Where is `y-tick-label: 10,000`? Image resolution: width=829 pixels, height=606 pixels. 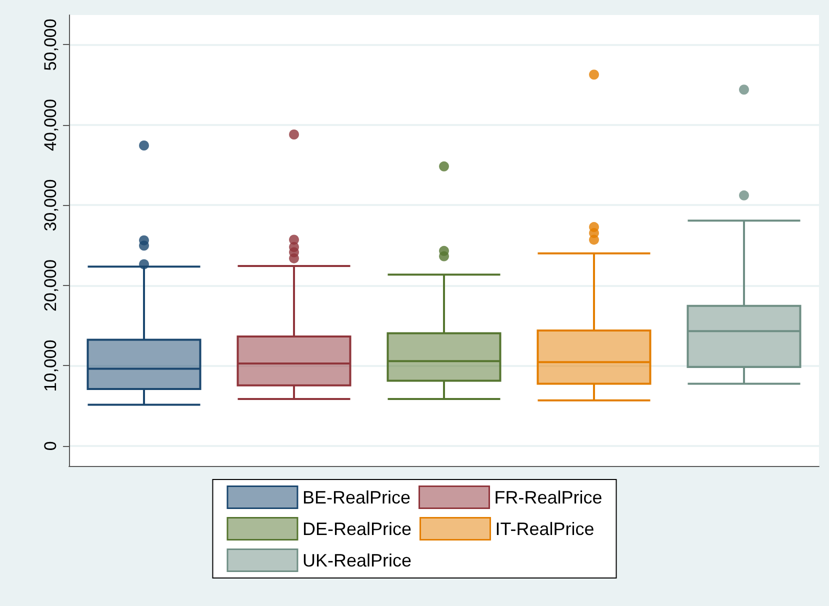 y-tick-label: 10,000 is located at coordinates (50, 366).